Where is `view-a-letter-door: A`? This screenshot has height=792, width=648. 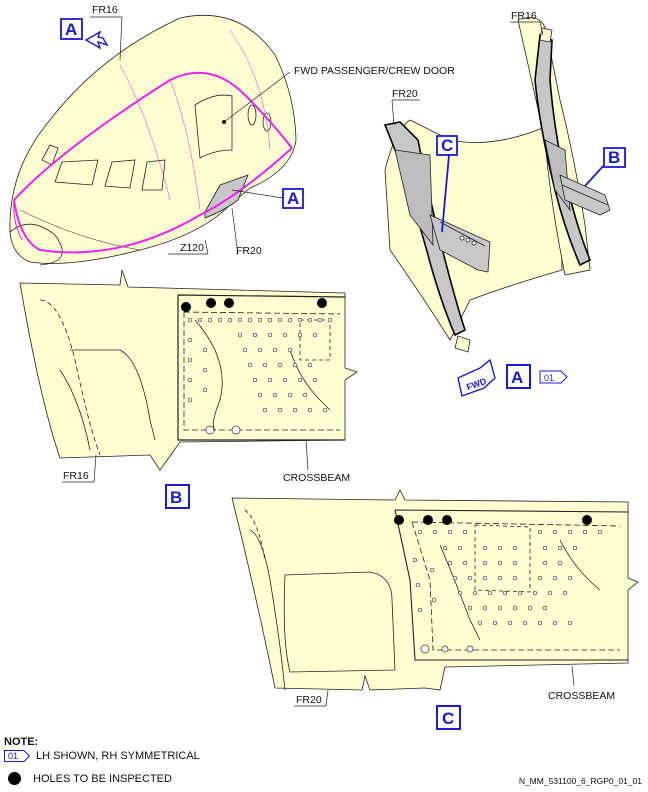 view-a-letter-door: A is located at coordinates (293, 198).